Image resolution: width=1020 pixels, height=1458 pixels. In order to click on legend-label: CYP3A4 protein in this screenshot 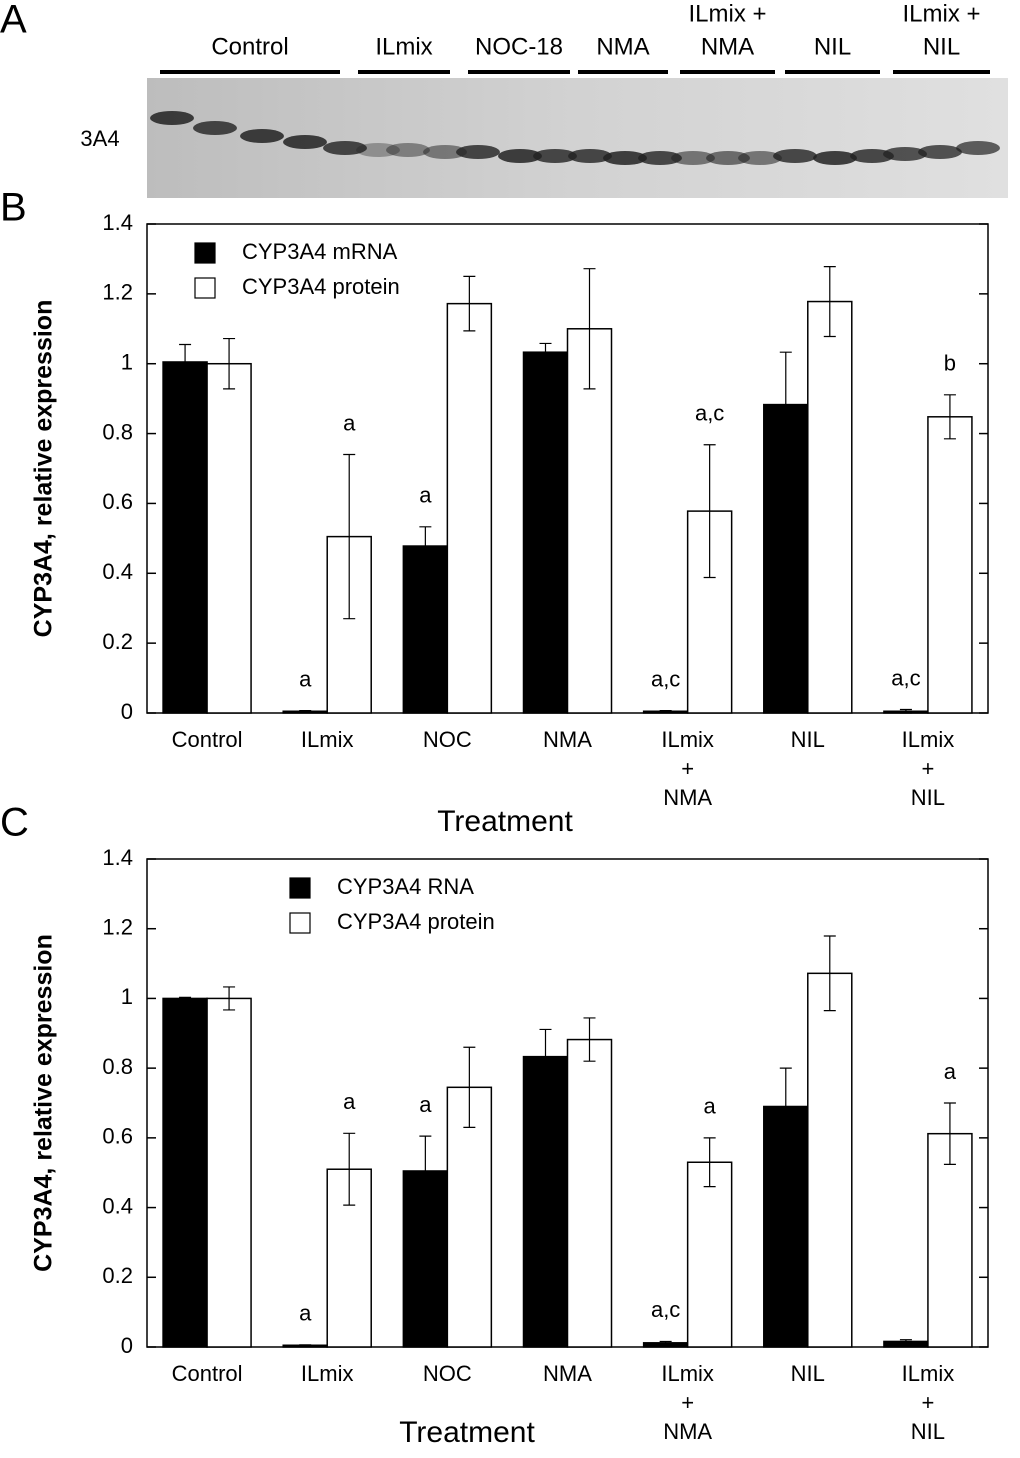, I will do `click(321, 286)`.